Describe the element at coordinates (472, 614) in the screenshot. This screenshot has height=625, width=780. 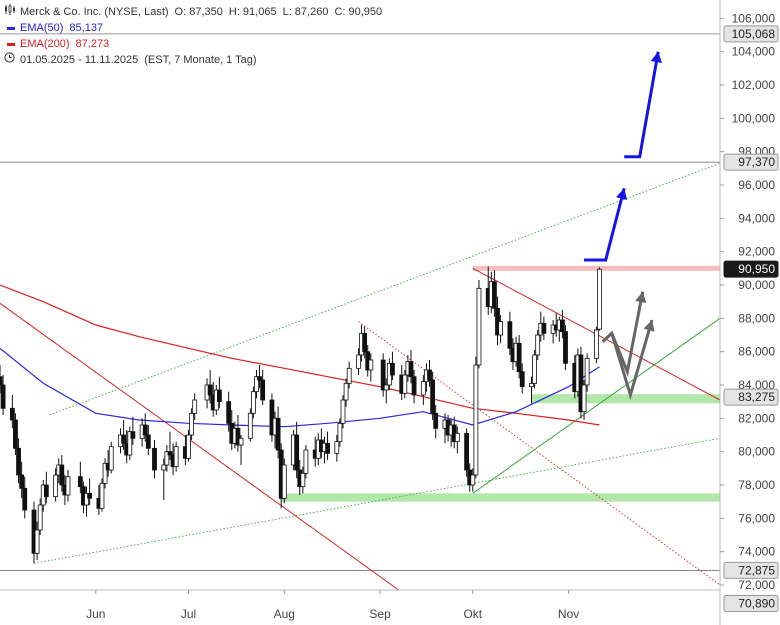
I see `x-tick-label: Okt` at that location.